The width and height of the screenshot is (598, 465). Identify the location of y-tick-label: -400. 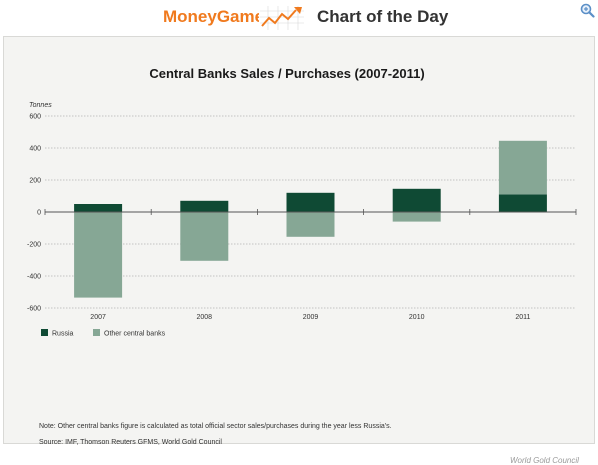
(34, 277).